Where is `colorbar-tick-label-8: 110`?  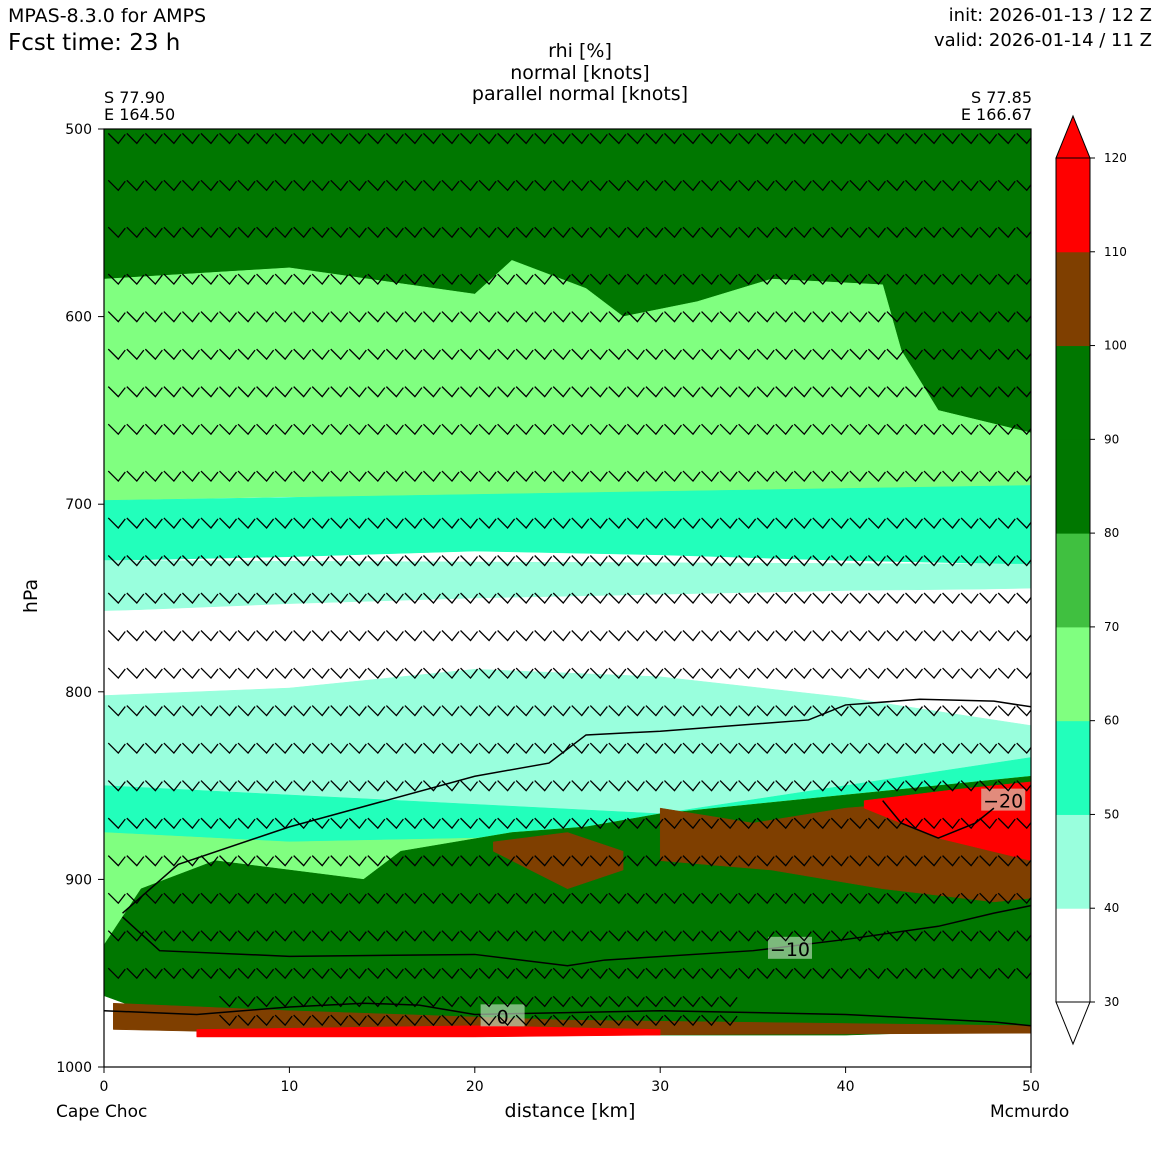 colorbar-tick-label-8: 110 is located at coordinates (1115, 252).